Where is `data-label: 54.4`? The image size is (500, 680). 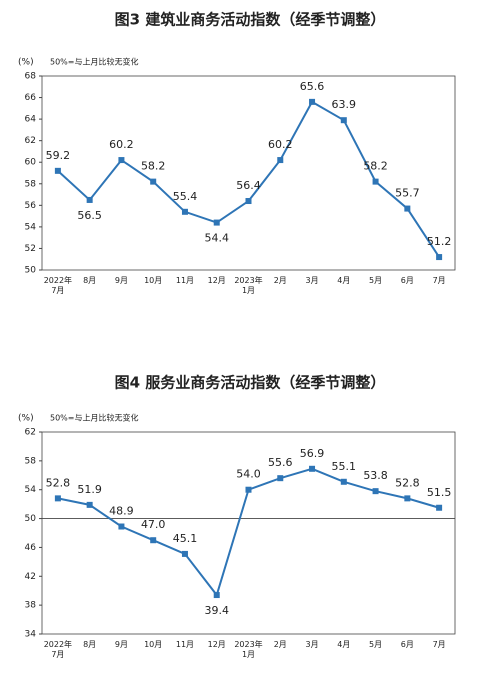
data-label: 54.4 is located at coordinates (216, 238).